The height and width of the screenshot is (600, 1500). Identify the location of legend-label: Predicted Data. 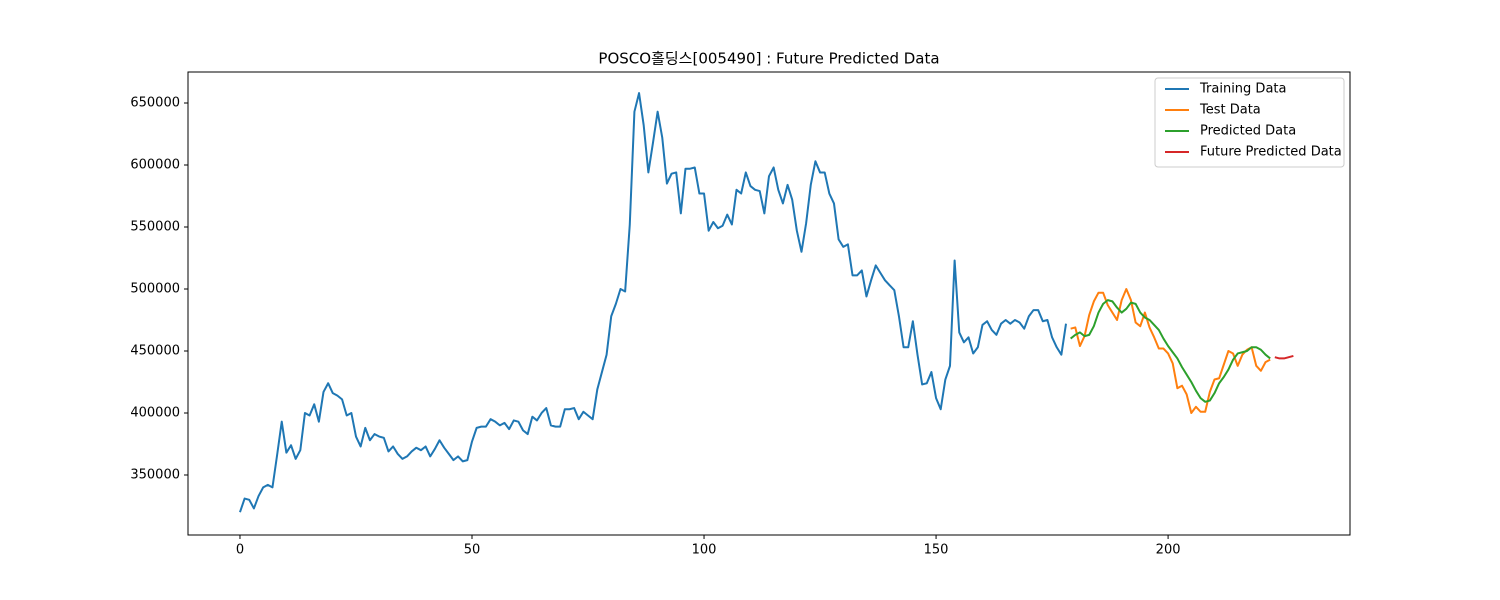
(1248, 131).